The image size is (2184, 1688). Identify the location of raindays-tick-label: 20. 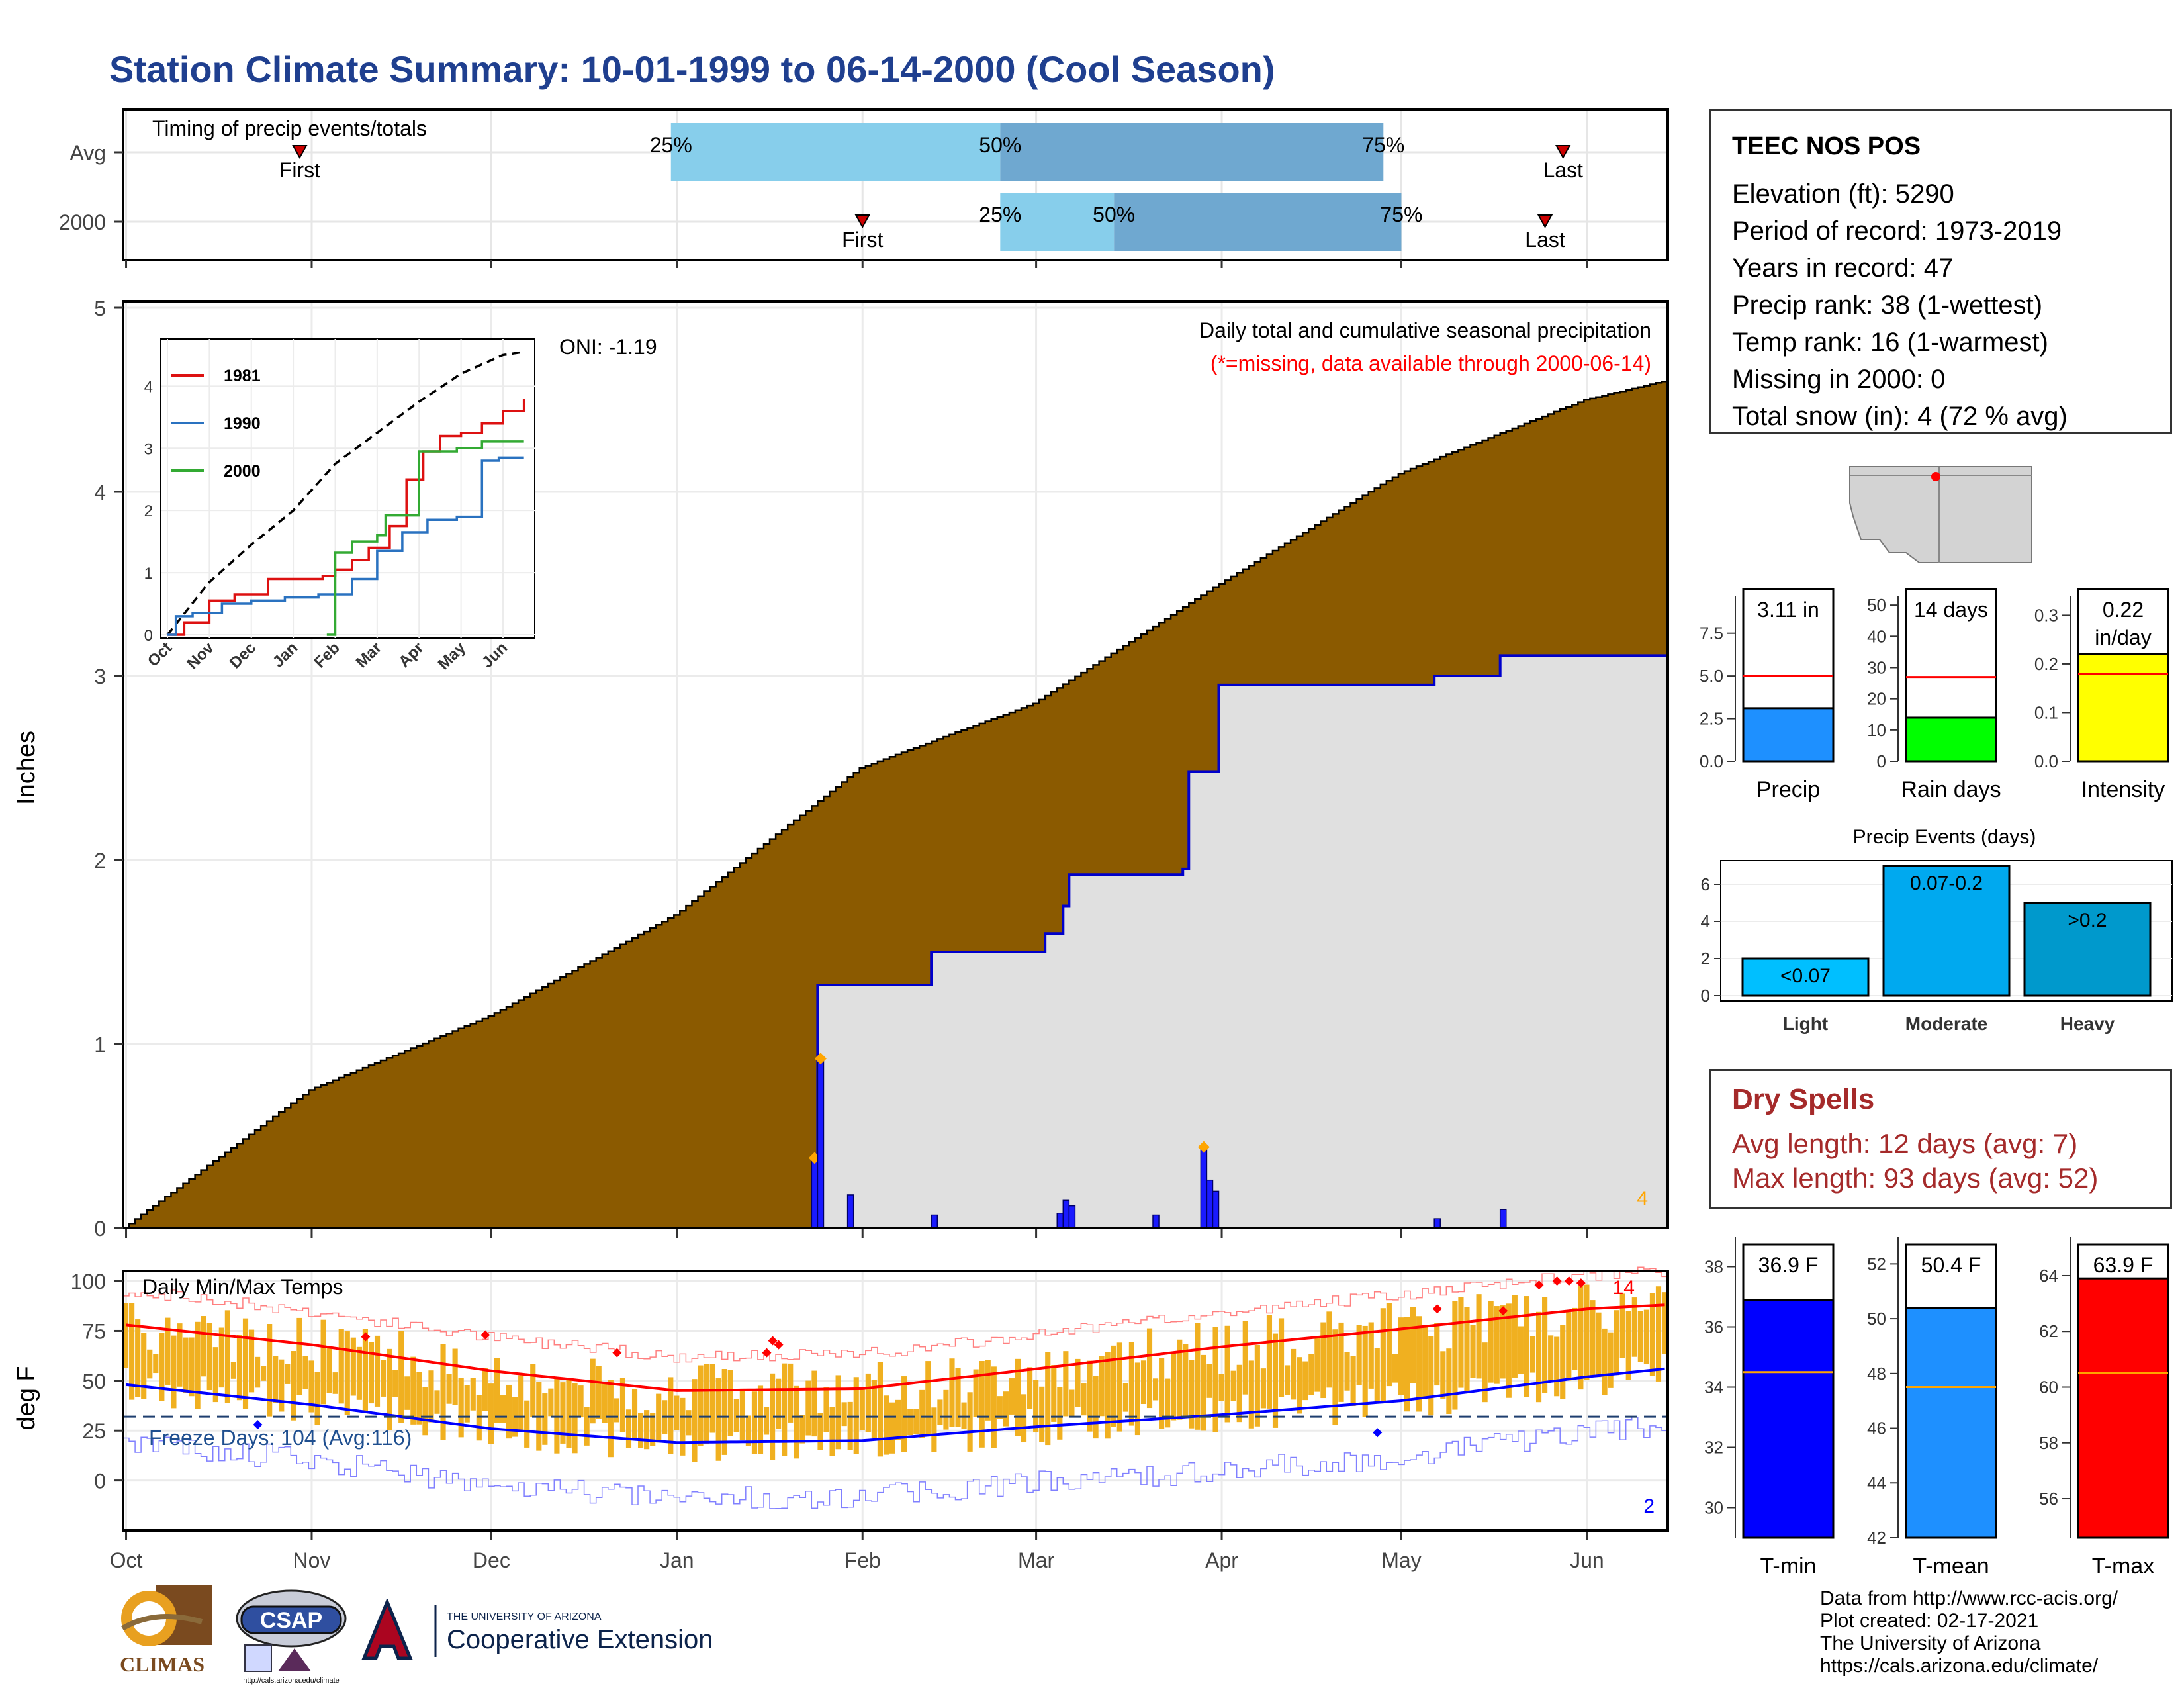
(1877, 699).